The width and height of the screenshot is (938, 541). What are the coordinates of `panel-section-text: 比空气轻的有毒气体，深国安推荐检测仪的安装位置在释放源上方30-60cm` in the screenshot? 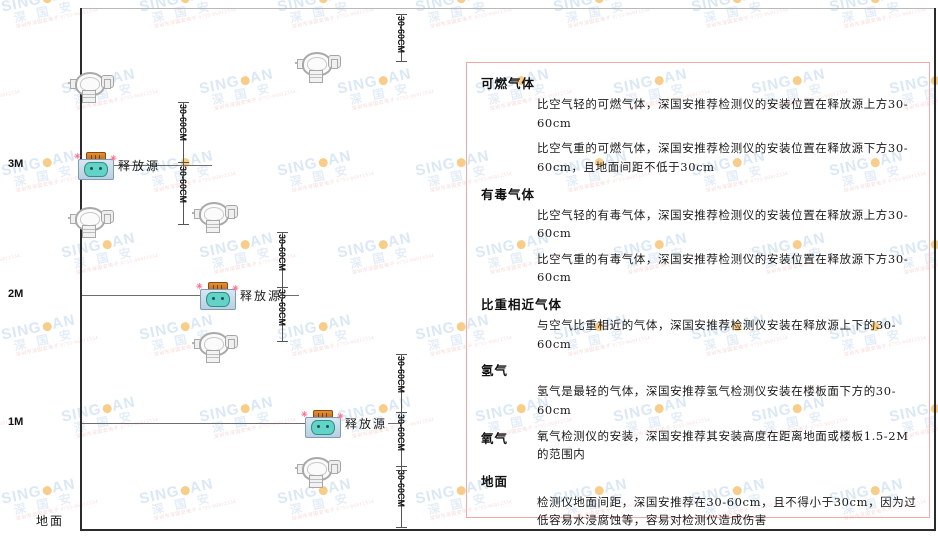 It's located at (723, 224).